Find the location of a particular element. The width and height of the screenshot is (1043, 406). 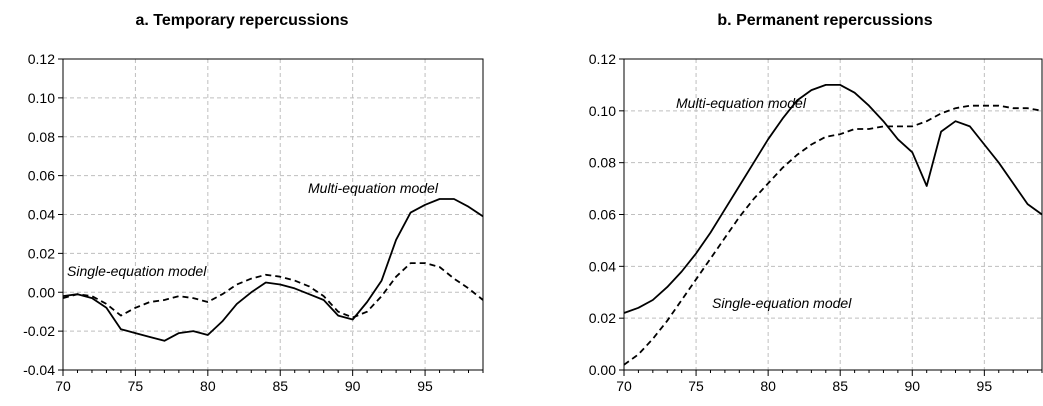

panel-b-ytick-label: 0.06 is located at coordinates (602, 215).